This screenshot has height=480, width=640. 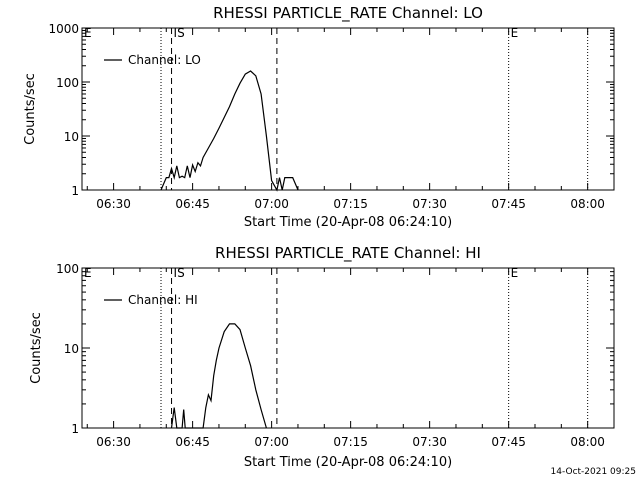 What do you see at coordinates (163, 300) in the screenshot?
I see `legend-label: Channel: HI` at bounding box center [163, 300].